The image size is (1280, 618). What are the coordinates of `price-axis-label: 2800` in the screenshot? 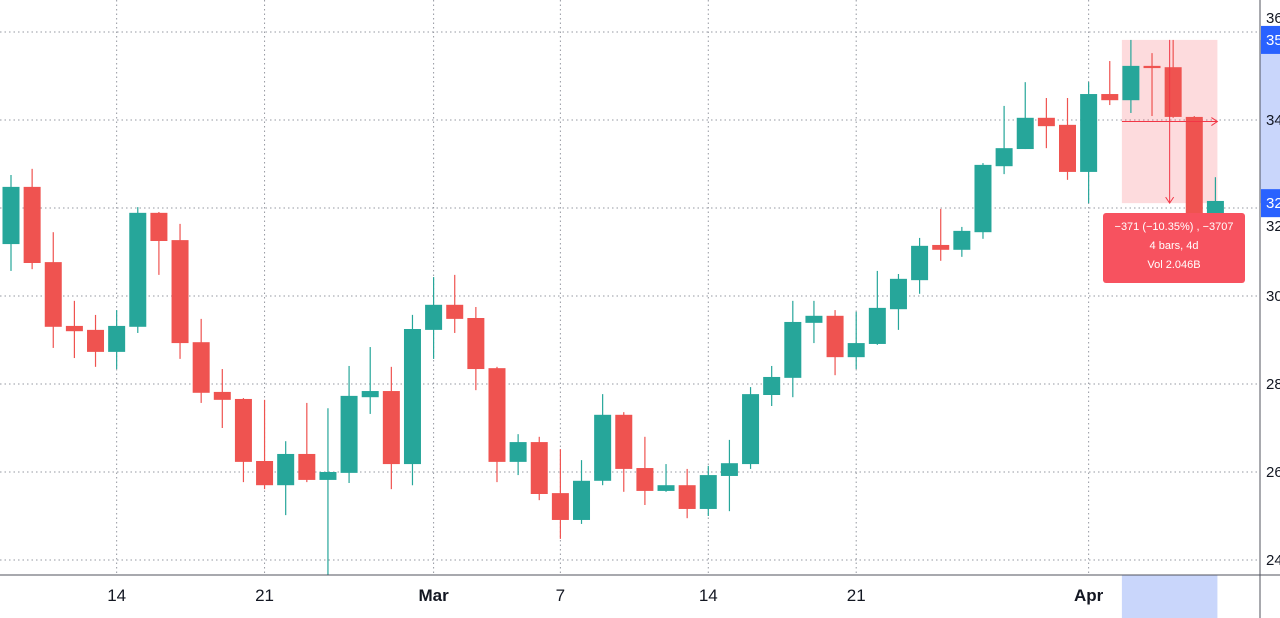 It's located at (1273, 384).